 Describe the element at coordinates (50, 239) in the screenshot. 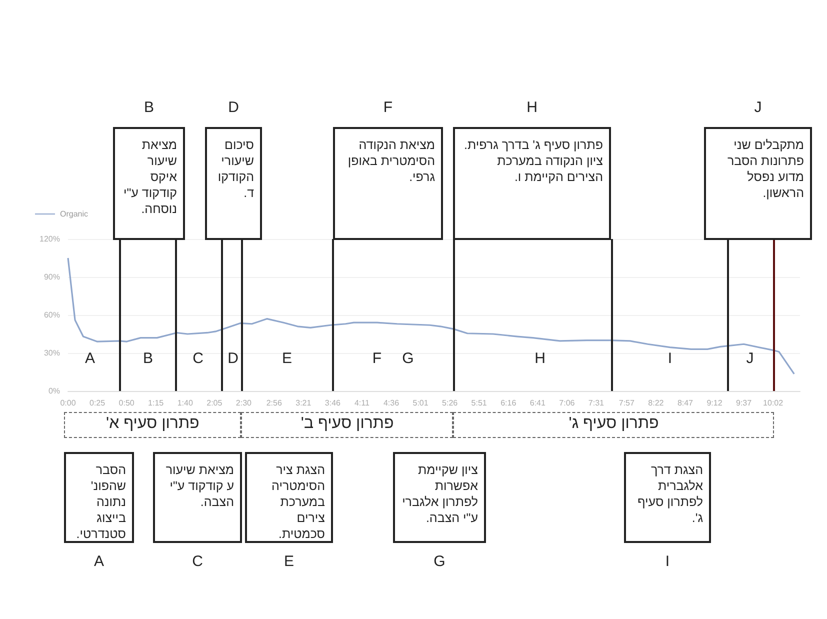

I see `y-tick-label: 120%` at that location.